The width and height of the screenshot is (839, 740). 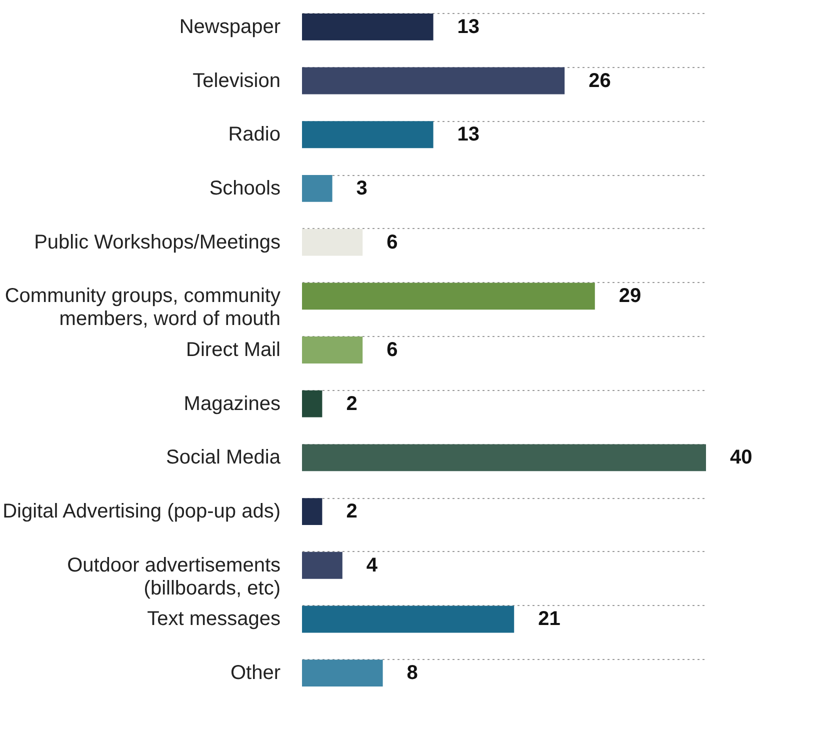 I want to click on y-tick-label: Text messages, so click(x=213, y=619).